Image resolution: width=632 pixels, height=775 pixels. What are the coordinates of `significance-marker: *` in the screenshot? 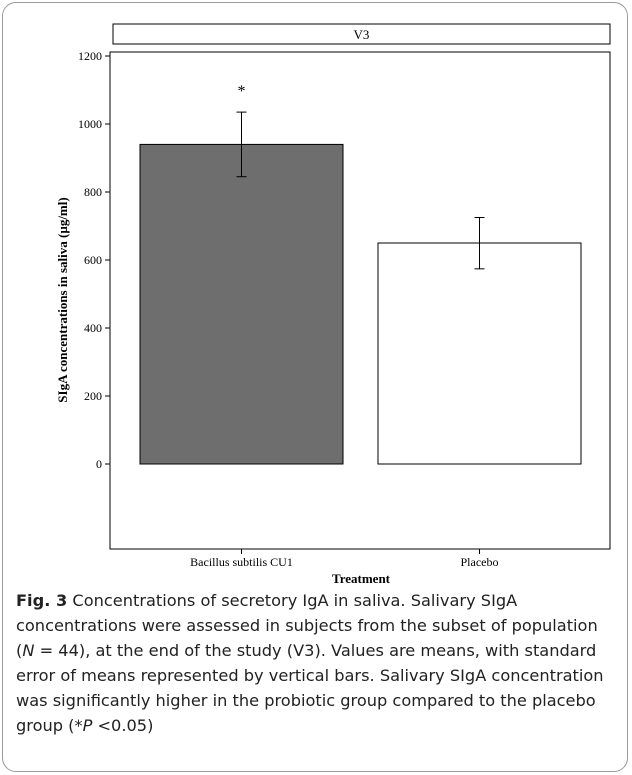 It's located at (242, 91).